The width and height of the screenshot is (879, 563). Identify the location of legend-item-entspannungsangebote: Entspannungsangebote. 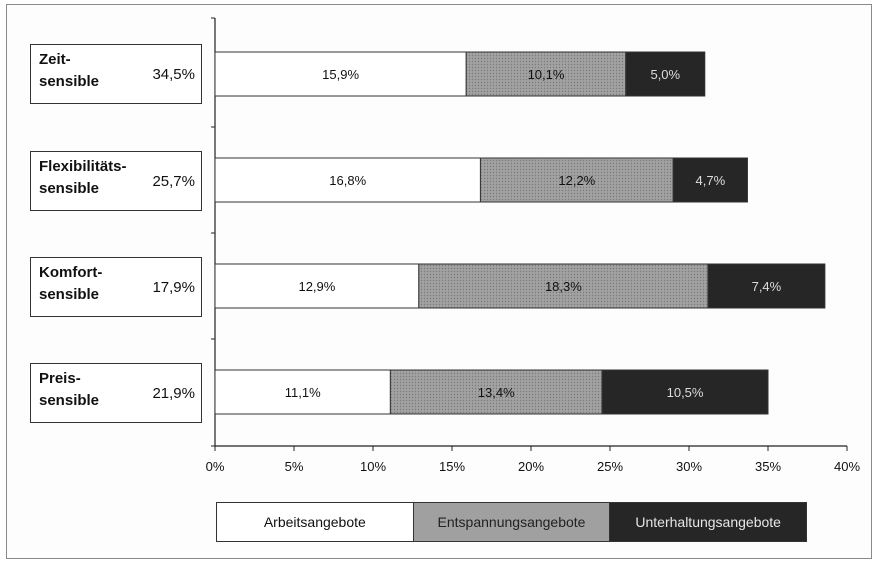
(511, 522).